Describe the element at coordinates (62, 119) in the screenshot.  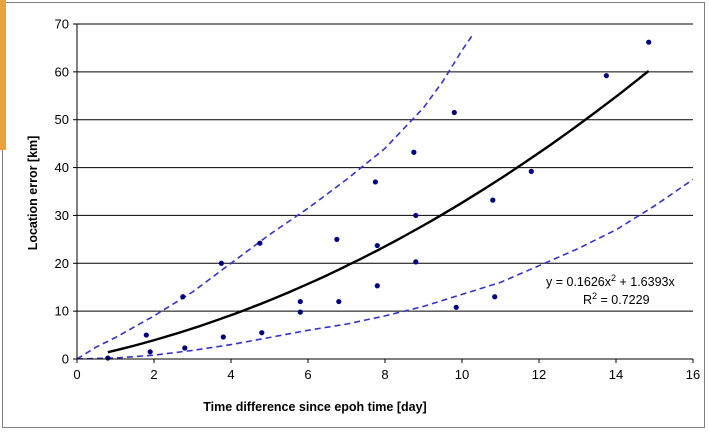
I see `y-tick-label: 50` at that location.